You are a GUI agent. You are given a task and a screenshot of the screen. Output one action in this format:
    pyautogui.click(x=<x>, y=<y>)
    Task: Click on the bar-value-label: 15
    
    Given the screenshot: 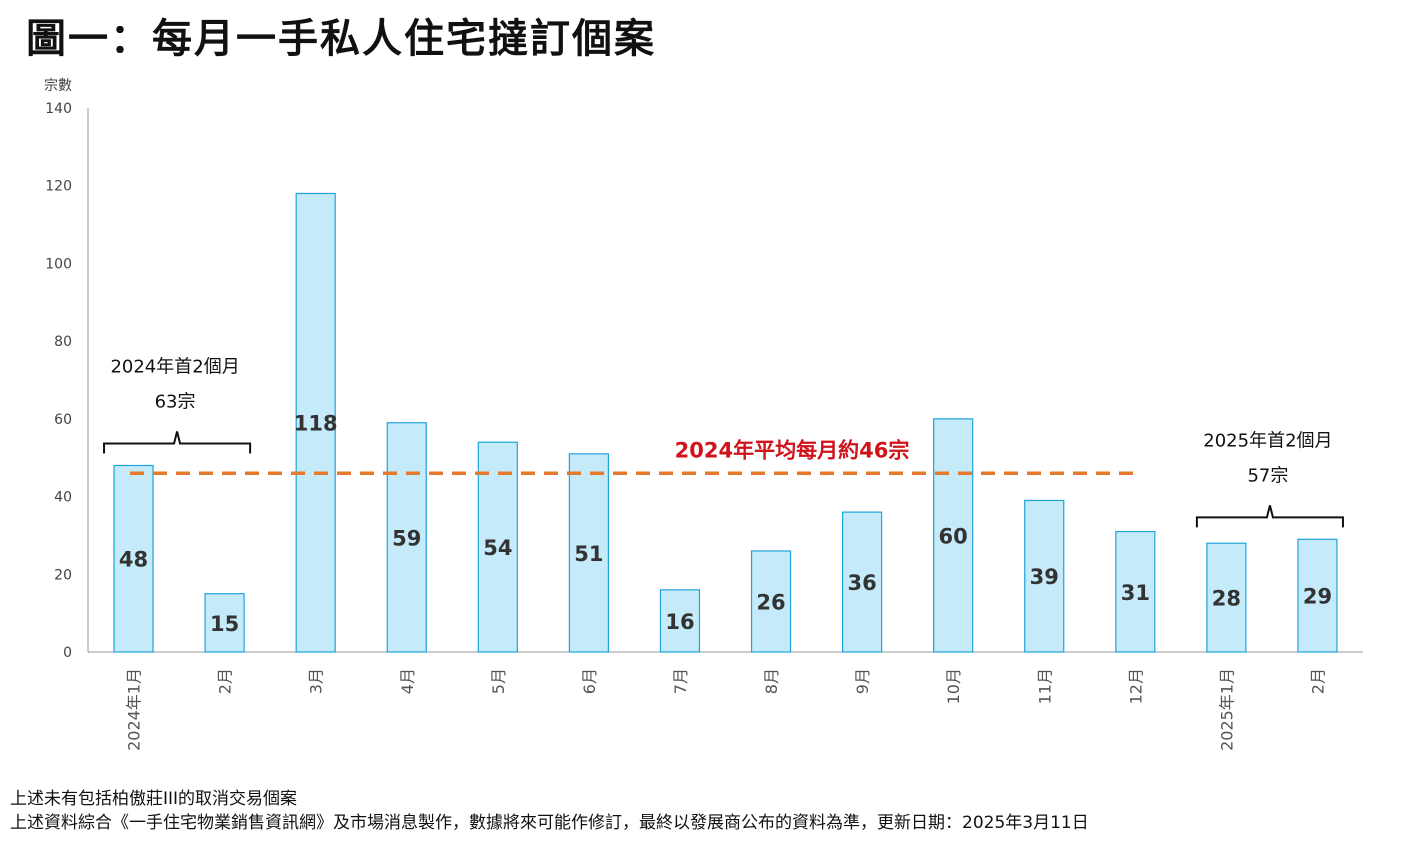 What is the action you would take?
    pyautogui.click(x=224, y=624)
    